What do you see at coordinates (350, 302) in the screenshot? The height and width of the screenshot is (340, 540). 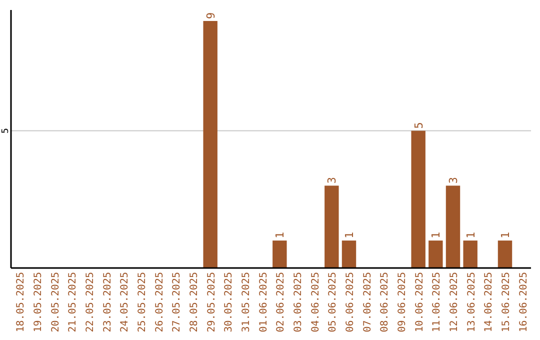 I see `x-tick-label: 06.06.2025` at bounding box center [350, 302].